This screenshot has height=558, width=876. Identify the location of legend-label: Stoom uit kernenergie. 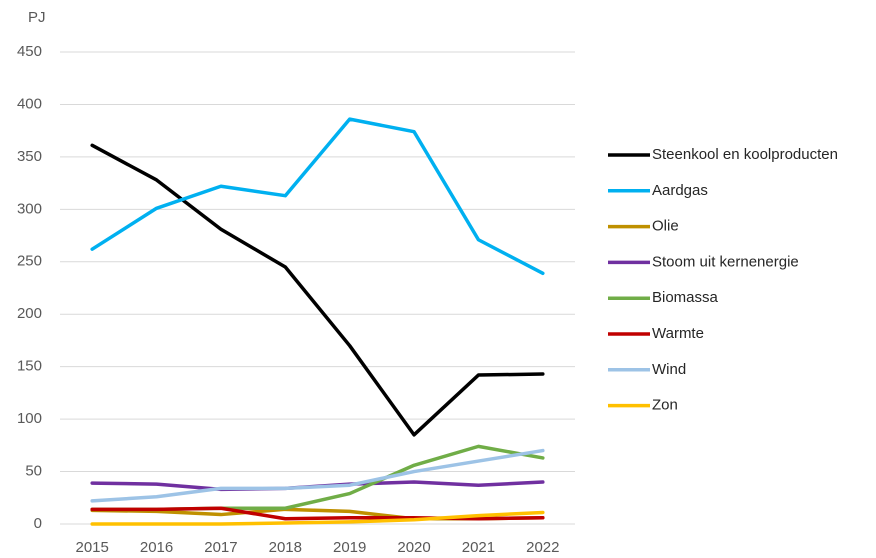
(725, 261).